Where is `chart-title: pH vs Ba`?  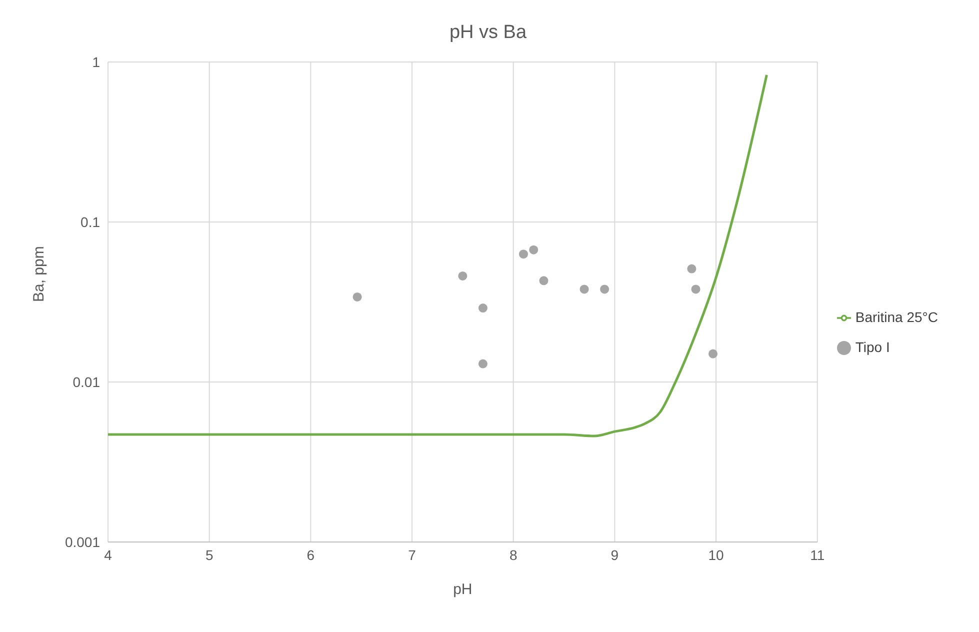 chart-title: pH vs Ba is located at coordinates (488, 33).